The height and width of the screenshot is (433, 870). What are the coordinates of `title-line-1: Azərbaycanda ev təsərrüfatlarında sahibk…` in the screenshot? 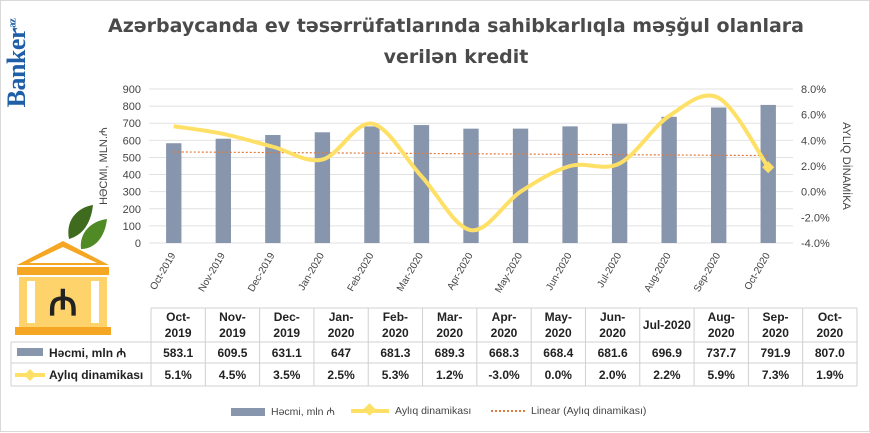 It's located at (455, 26).